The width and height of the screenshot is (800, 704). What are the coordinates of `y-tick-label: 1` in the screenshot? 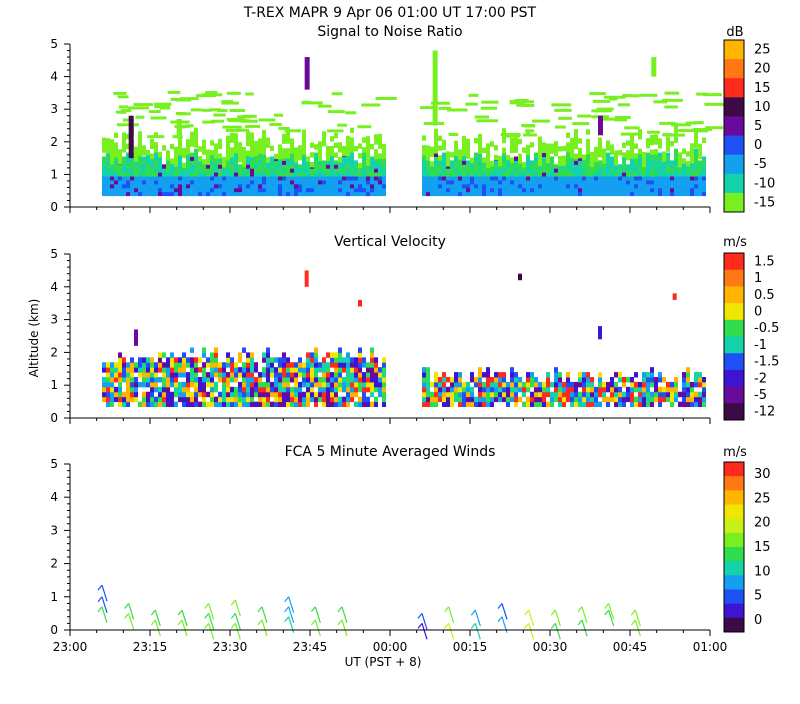 It's located at (54, 174).